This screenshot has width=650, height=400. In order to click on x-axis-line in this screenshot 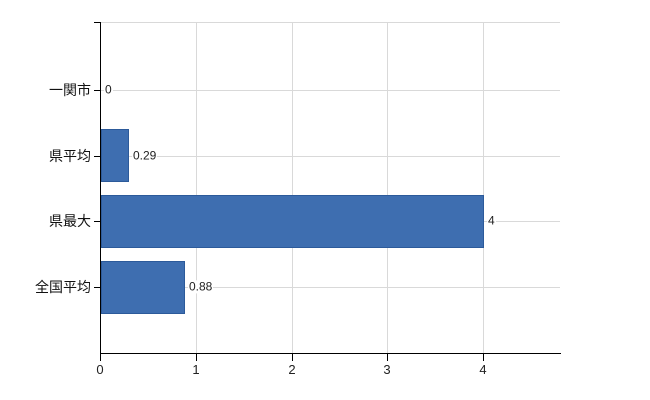, I will do `click(330, 353)`.